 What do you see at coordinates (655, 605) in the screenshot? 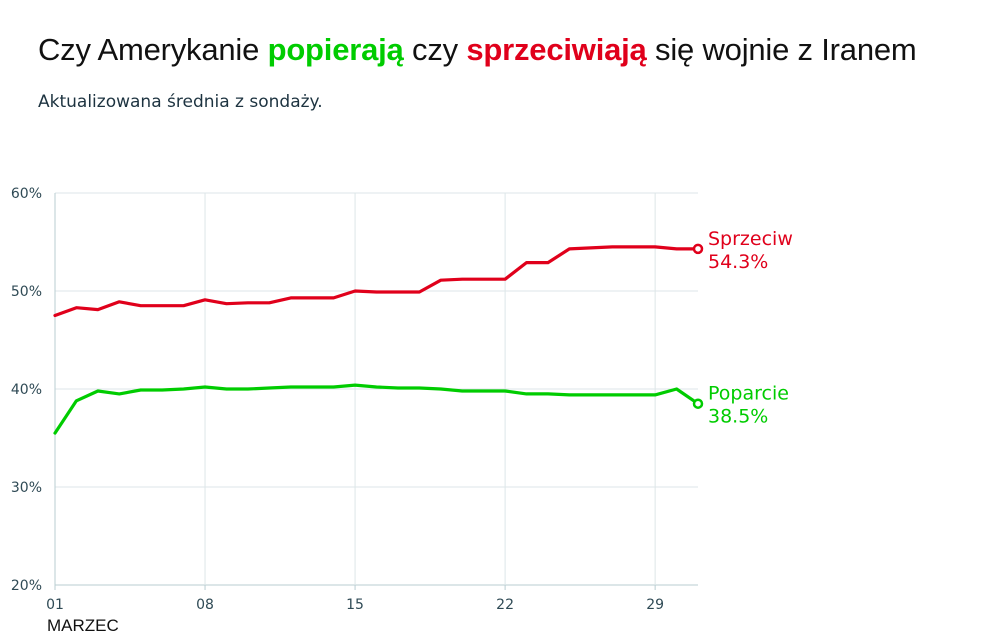
I see `x-tick-label: 29` at bounding box center [655, 605].